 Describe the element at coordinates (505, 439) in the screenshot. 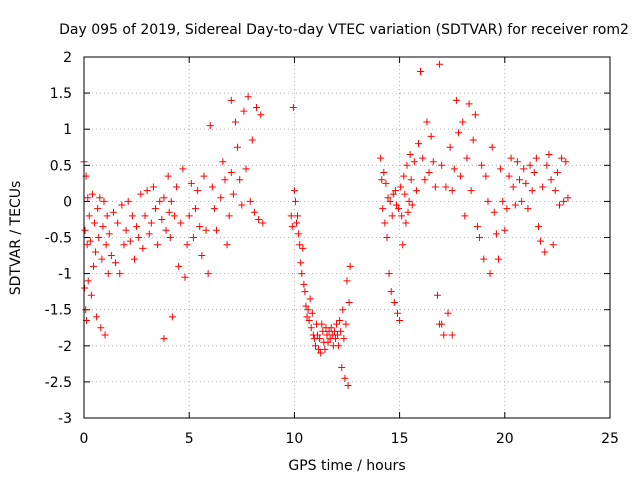

I see `x-tick-label: 20` at that location.